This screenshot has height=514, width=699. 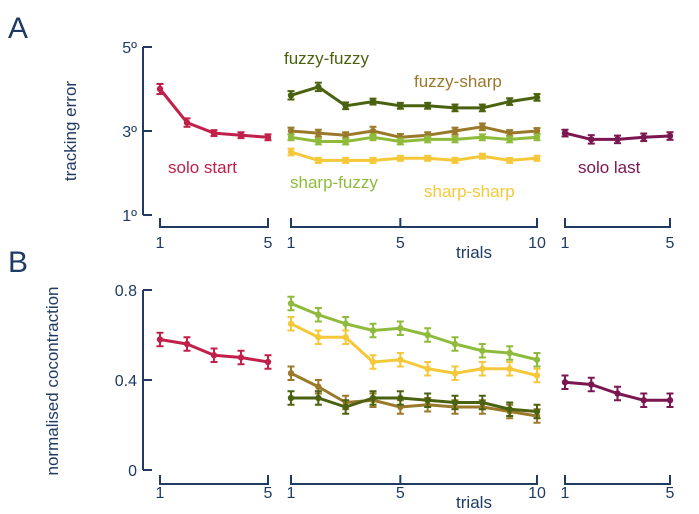 I want to click on y-axis-title: tracking error, so click(x=70, y=131).